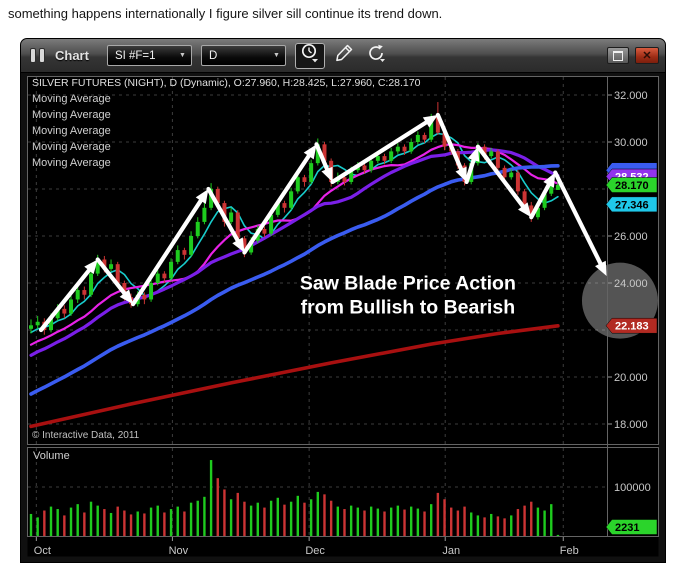 The image size is (675, 585). I want to click on svg-text: Jan, so click(451, 551).